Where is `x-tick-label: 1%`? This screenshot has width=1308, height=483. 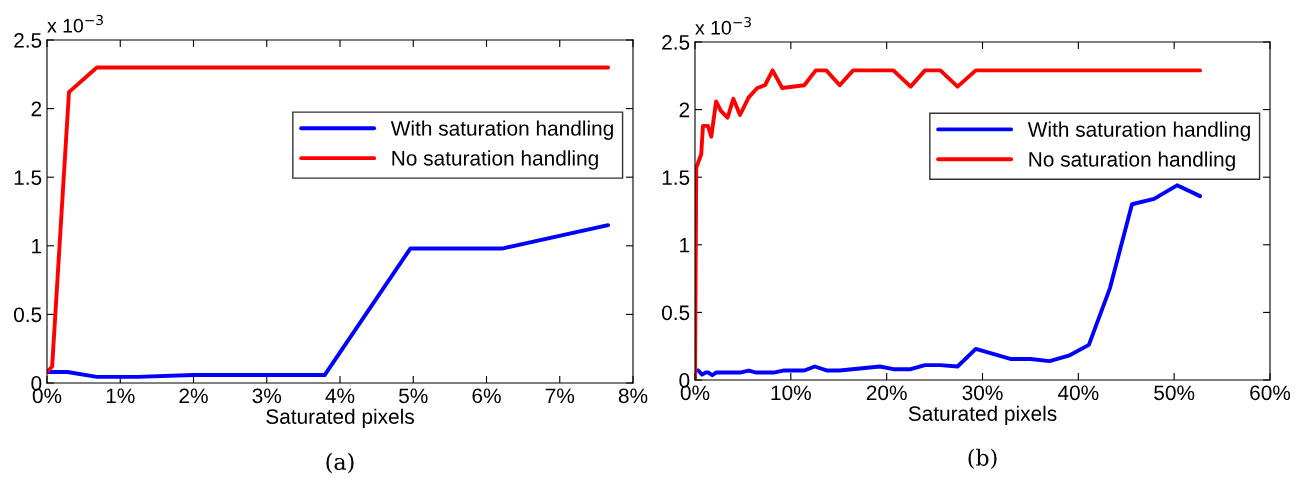
x-tick-label: 1% is located at coordinates (120, 396).